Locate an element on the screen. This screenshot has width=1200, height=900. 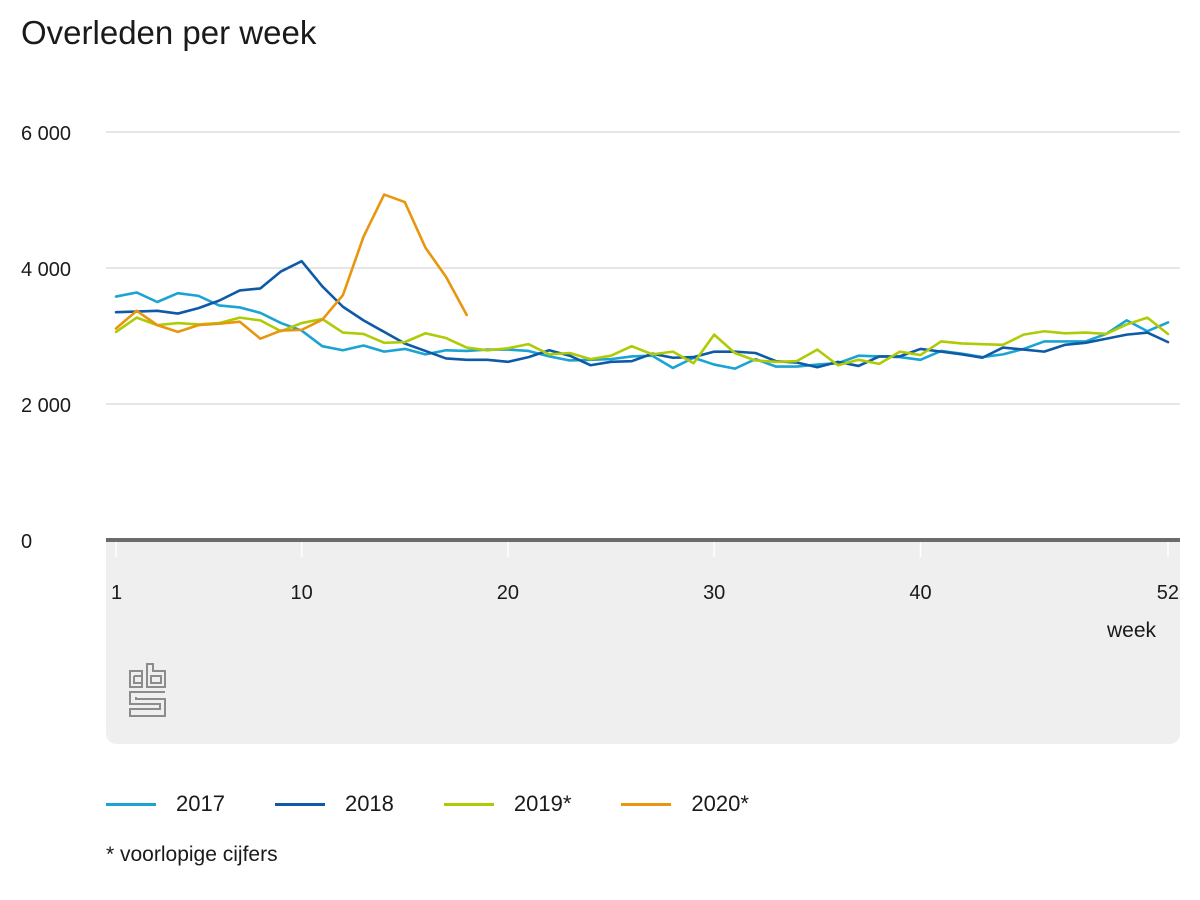
legend: 2017 2018 2019* 2020* is located at coordinates (452, 804).